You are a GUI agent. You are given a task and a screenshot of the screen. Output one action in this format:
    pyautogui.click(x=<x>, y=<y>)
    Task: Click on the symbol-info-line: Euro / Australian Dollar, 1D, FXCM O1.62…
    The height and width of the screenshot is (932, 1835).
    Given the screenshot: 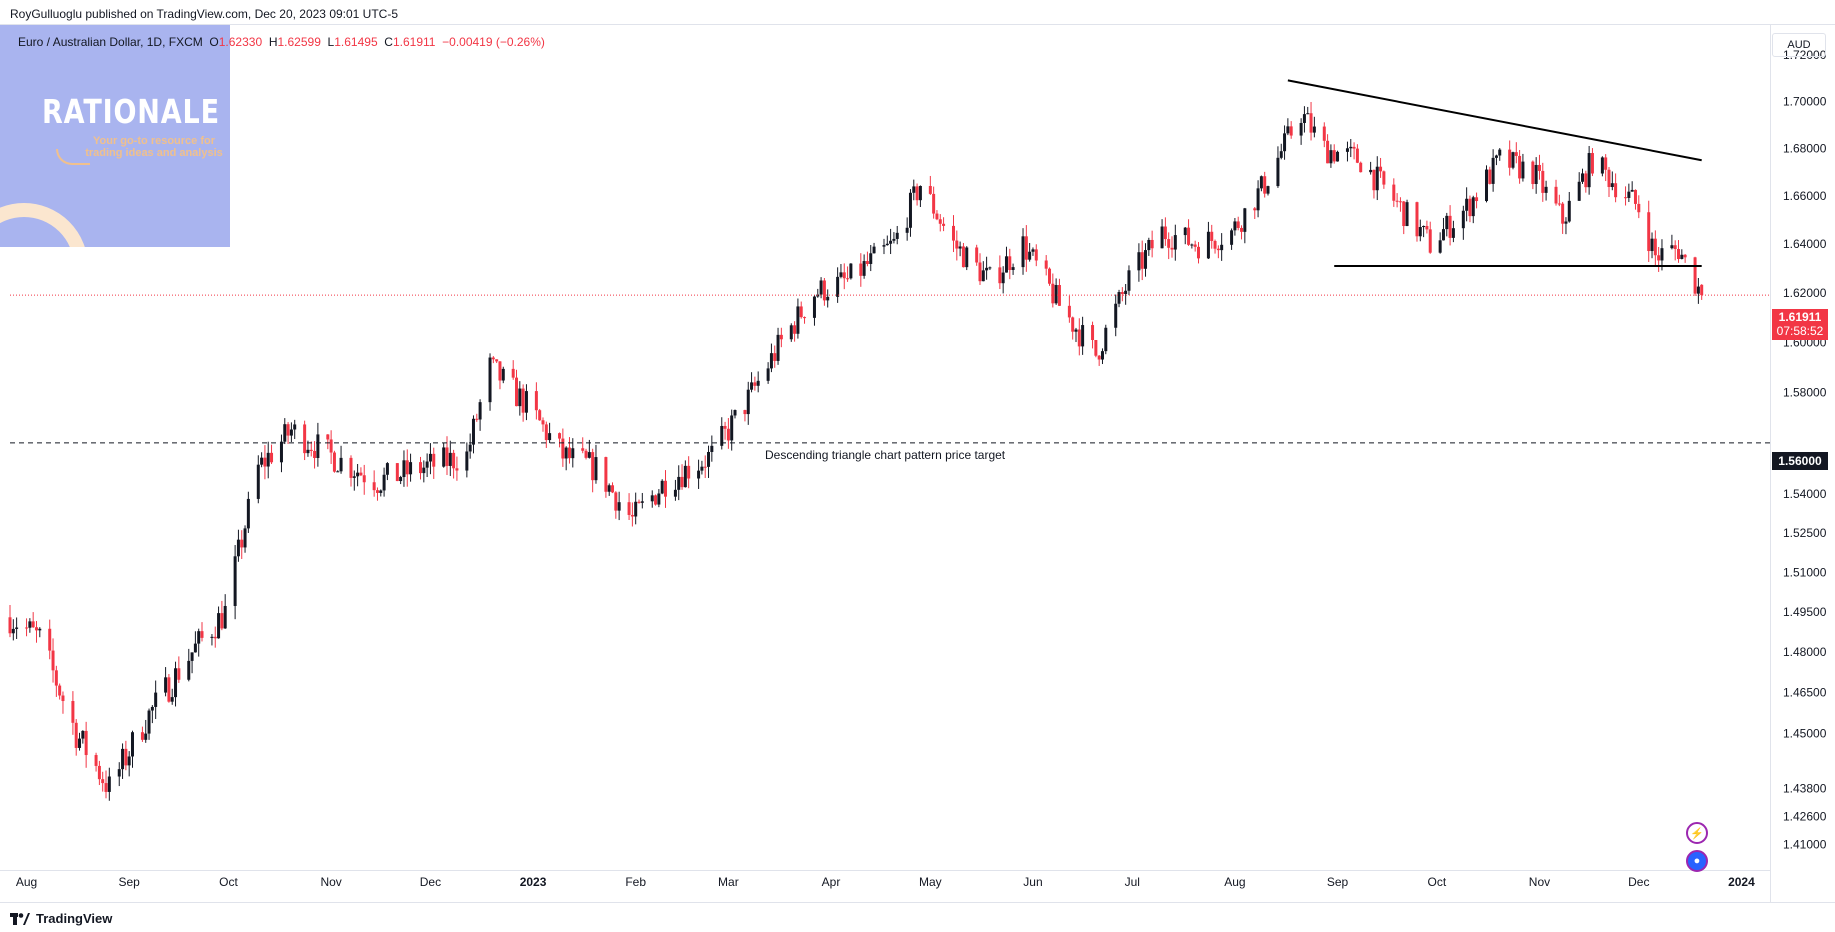 What is the action you would take?
    pyautogui.click(x=281, y=42)
    